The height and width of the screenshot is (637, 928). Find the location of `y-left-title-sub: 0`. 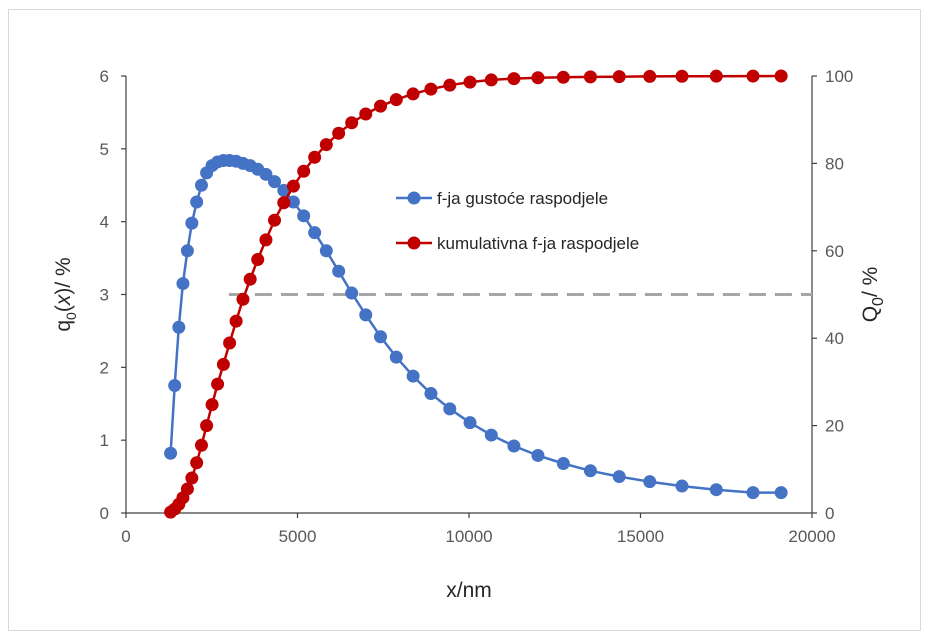

y-left-title-sub: 0 is located at coordinates (71, 316).